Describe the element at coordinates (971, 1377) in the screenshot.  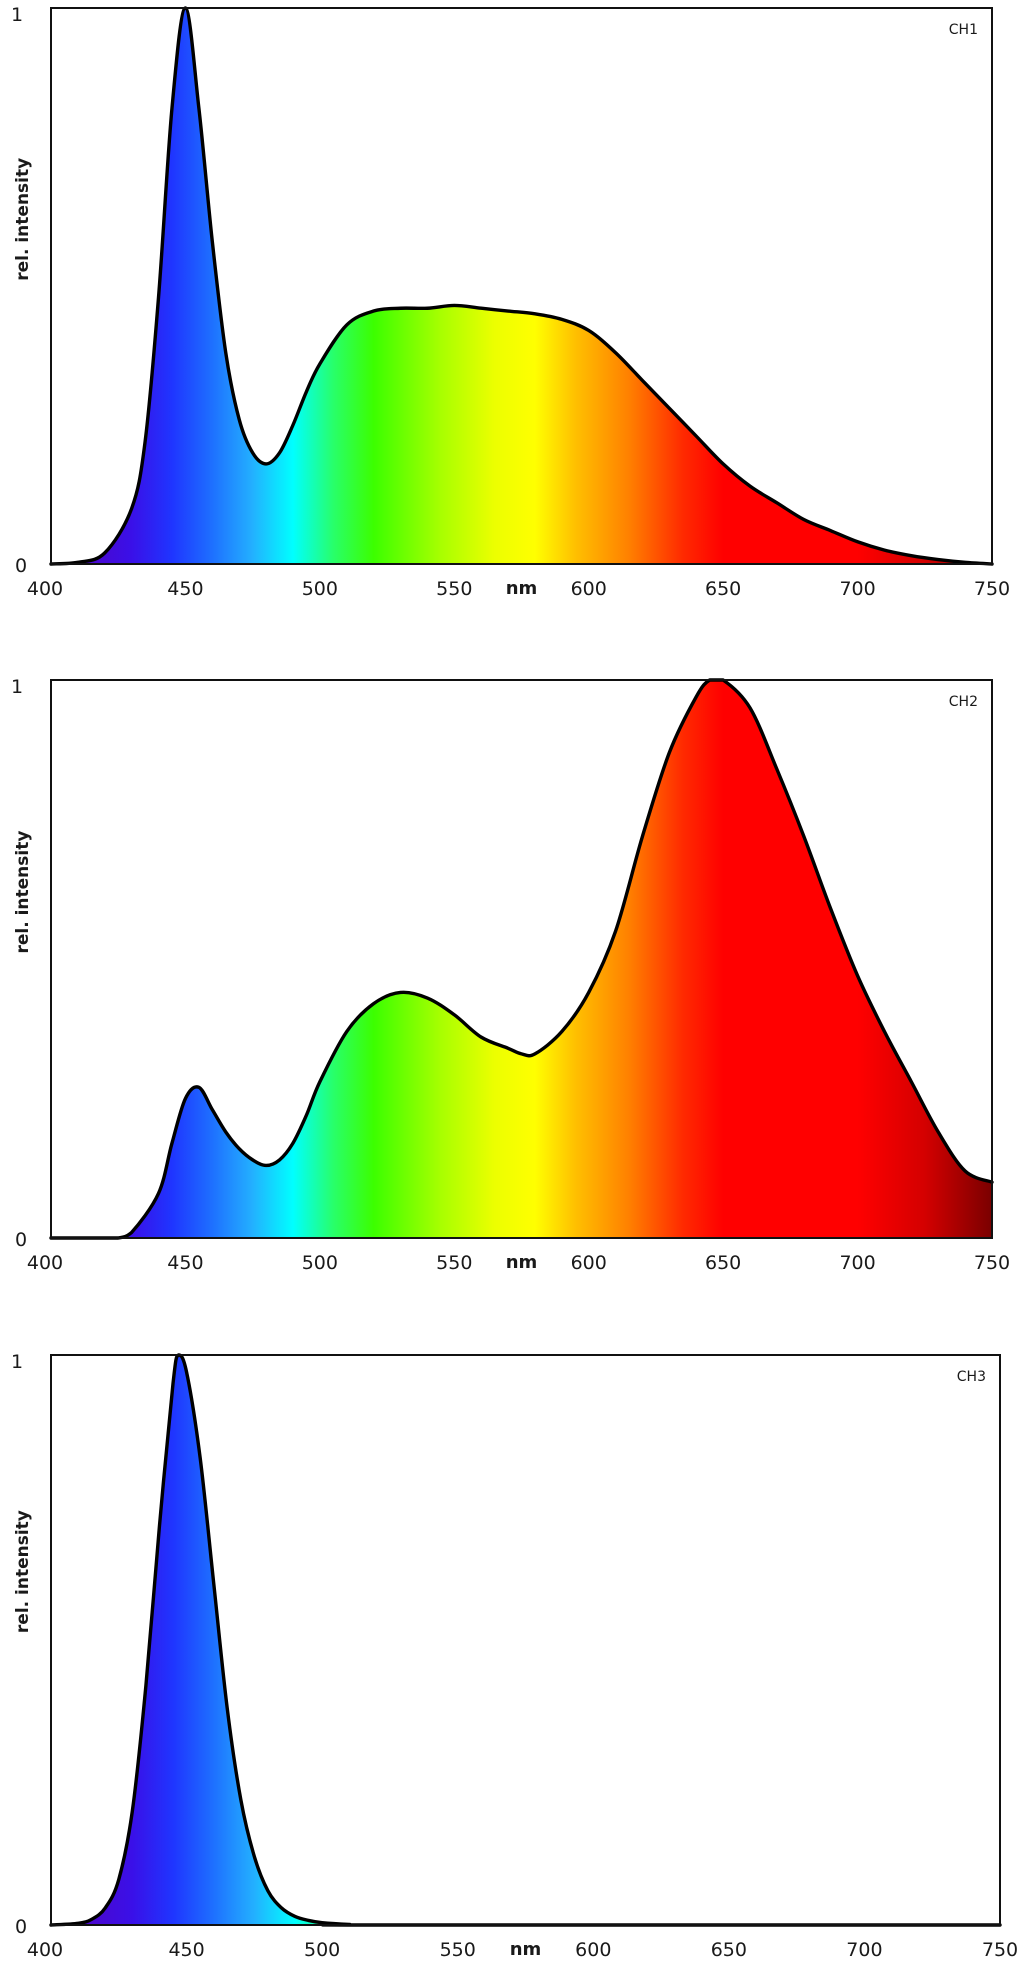
I see `channel-label: CH3` at that location.